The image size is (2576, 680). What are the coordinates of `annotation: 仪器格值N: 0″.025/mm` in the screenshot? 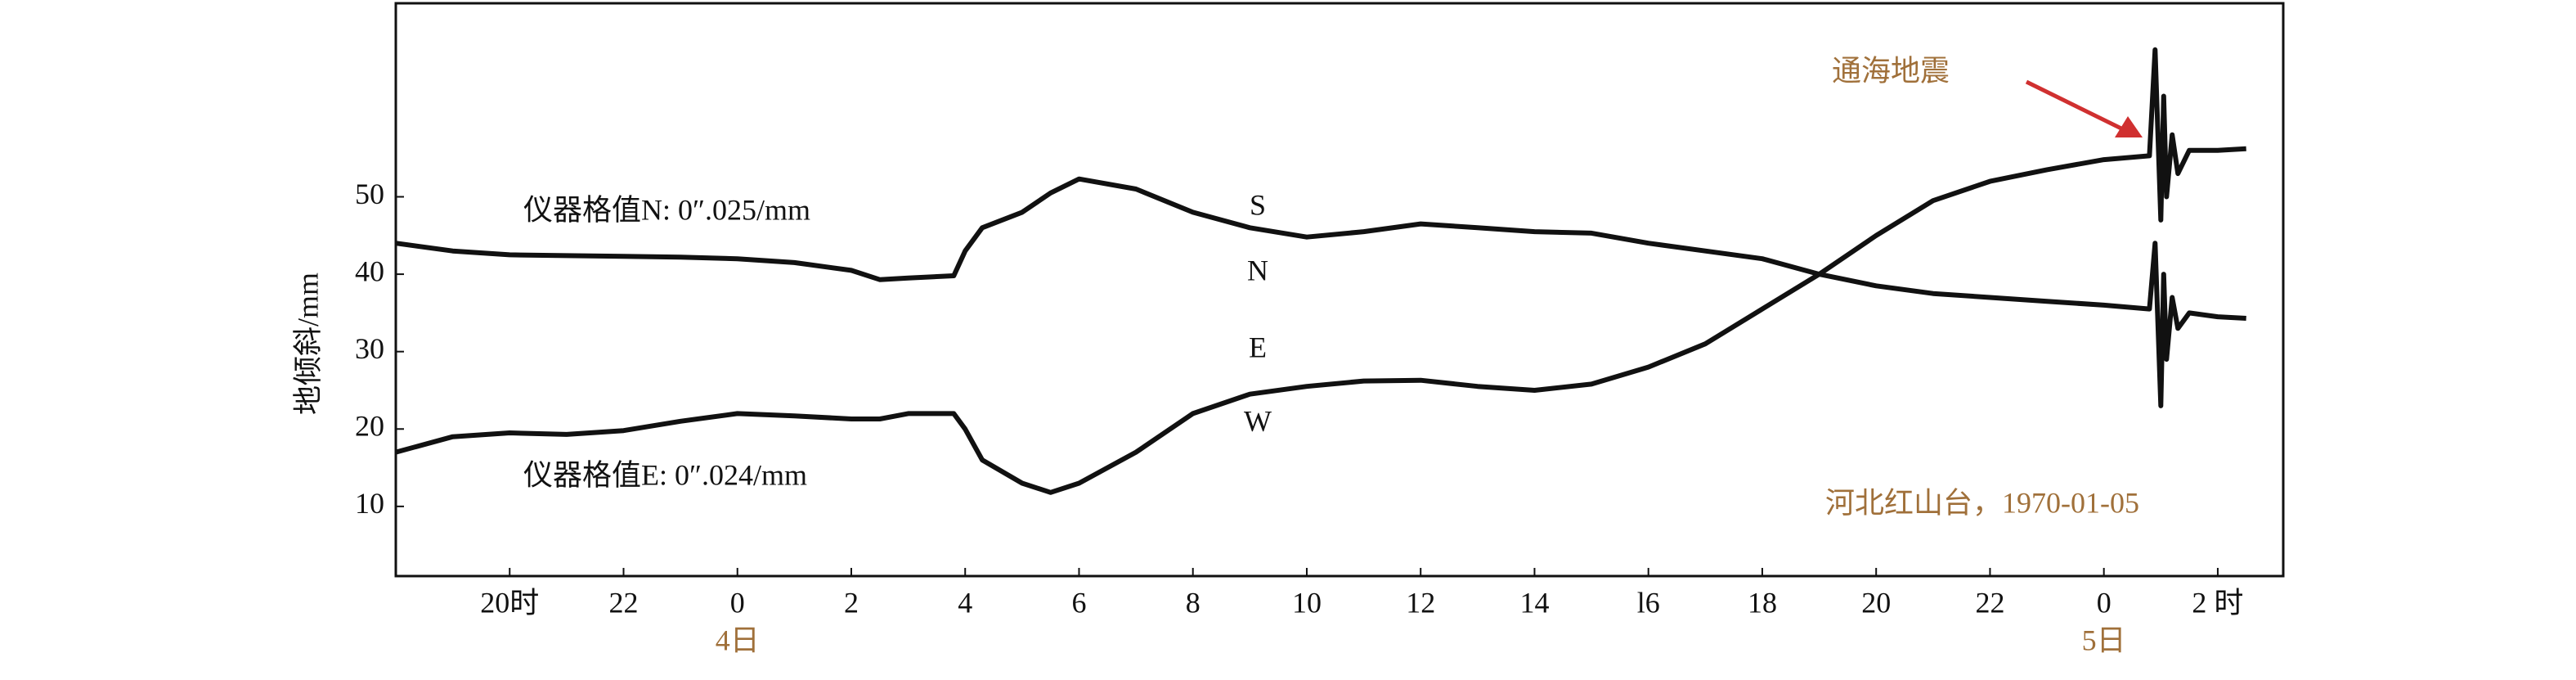 It's located at (666, 210).